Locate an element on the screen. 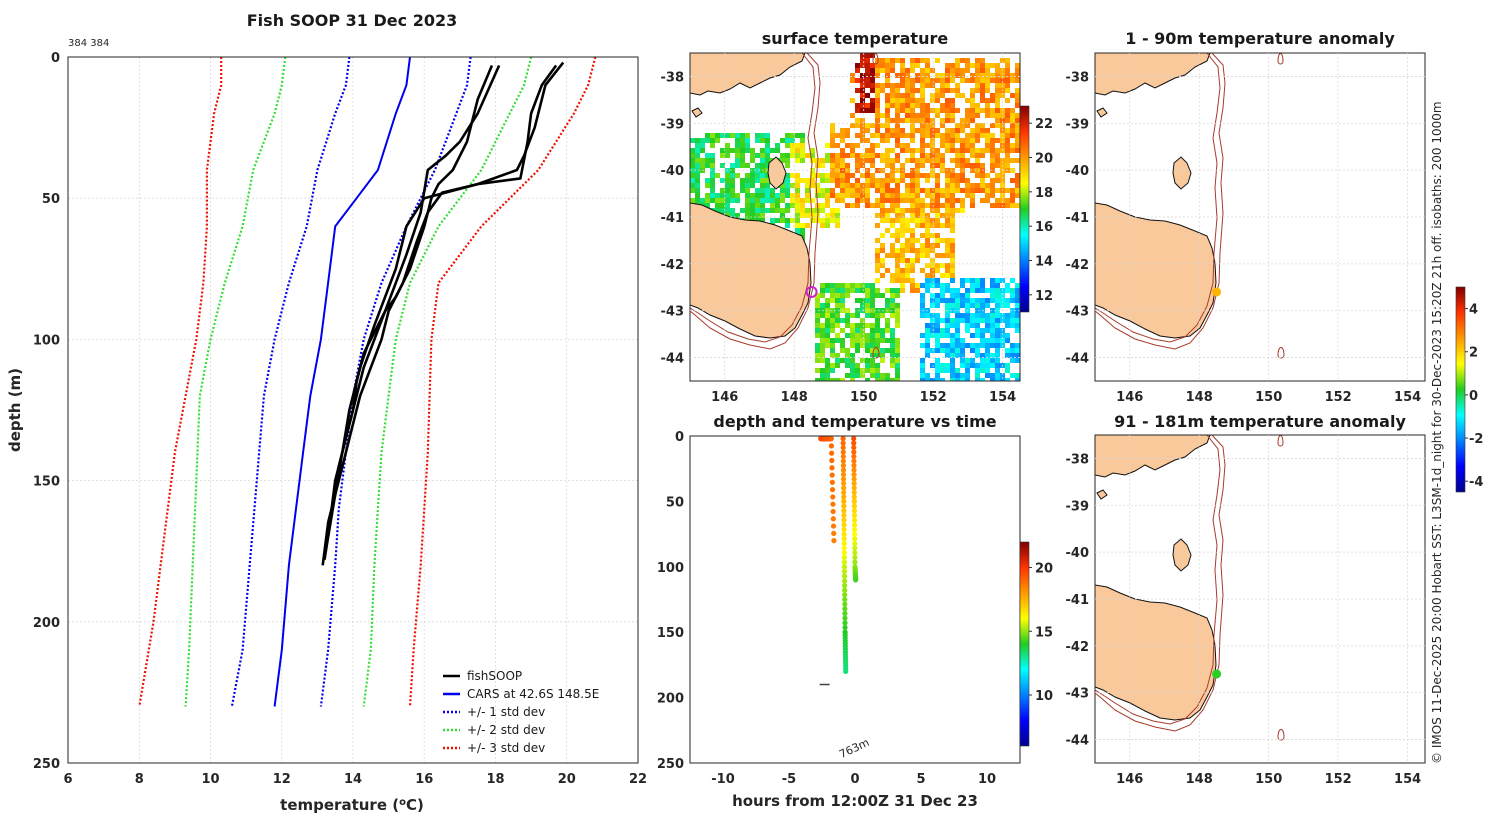  a2-xtick: 154 is located at coordinates (1407, 779).